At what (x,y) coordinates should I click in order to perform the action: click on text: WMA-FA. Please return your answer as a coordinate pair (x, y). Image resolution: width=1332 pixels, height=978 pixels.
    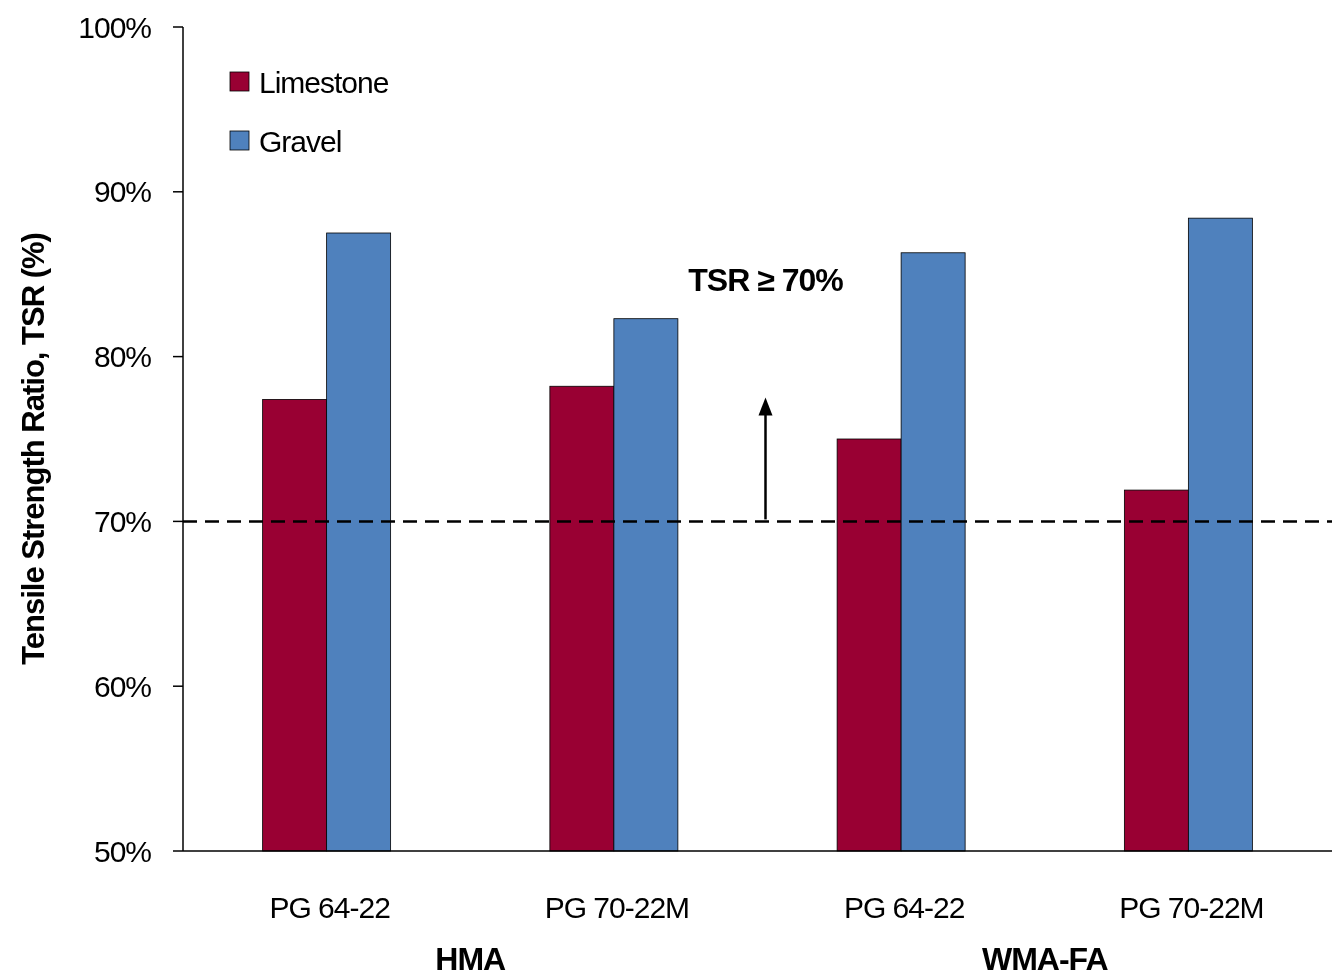
    Looking at the image, I should click on (1045, 959).